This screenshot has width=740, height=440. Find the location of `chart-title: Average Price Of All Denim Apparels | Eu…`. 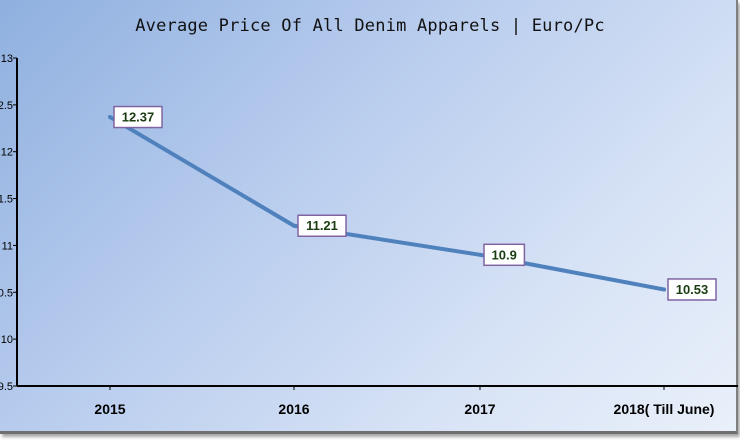

chart-title: Average Price Of All Denim Apparels | Eu… is located at coordinates (370, 26).